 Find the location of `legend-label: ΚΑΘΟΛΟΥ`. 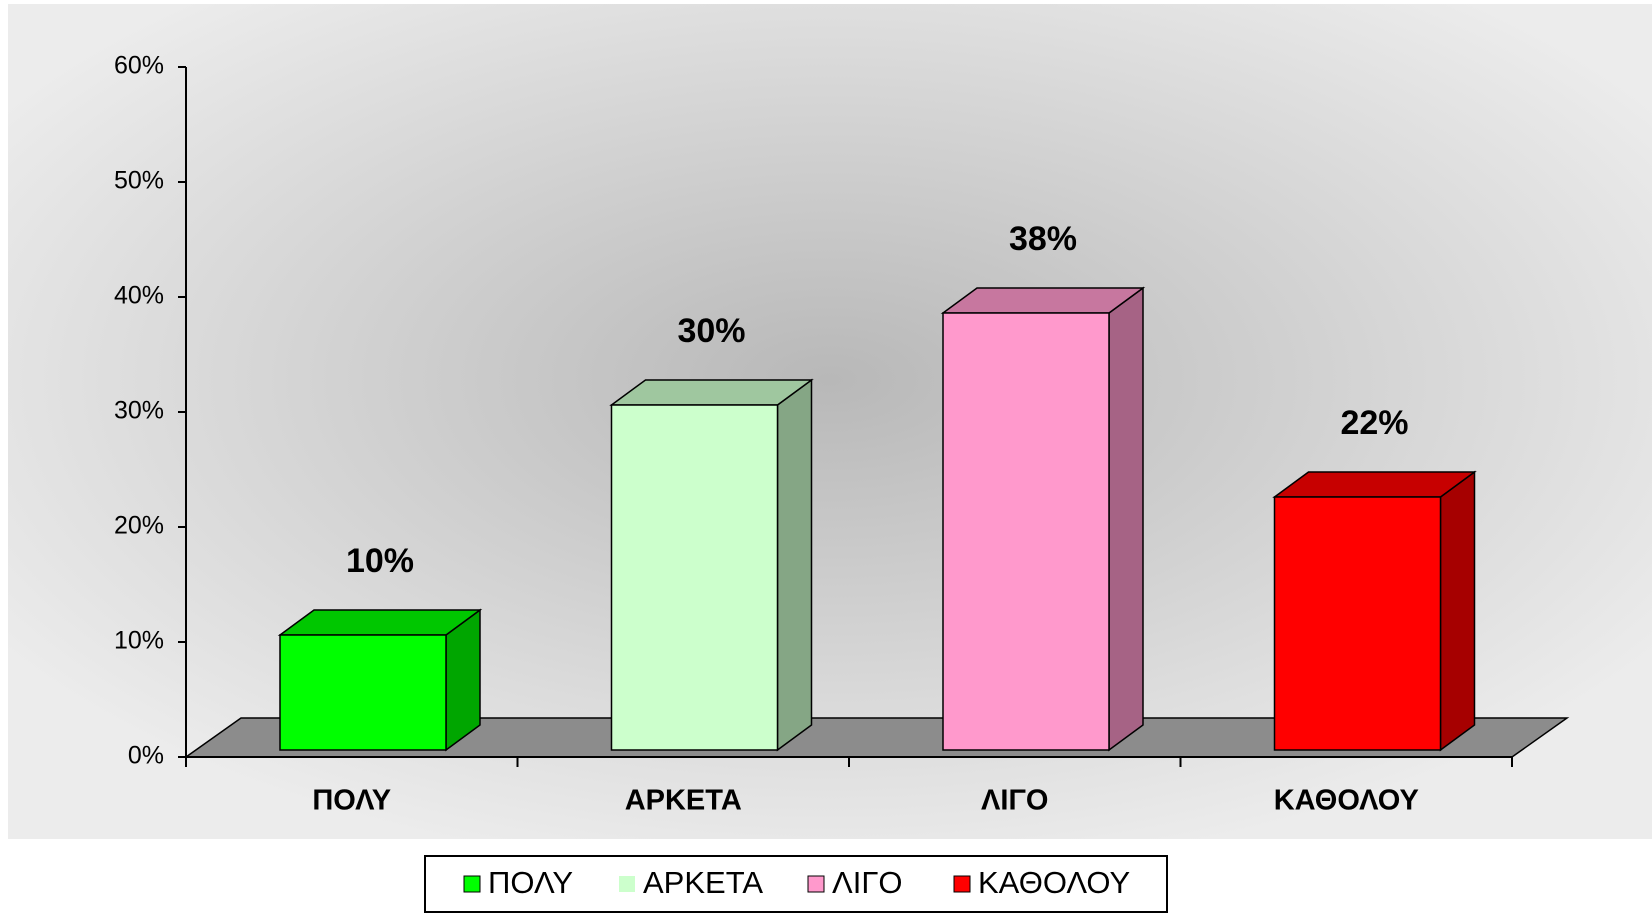

legend-label: ΚΑΘΟΛΟΥ is located at coordinates (1054, 882).